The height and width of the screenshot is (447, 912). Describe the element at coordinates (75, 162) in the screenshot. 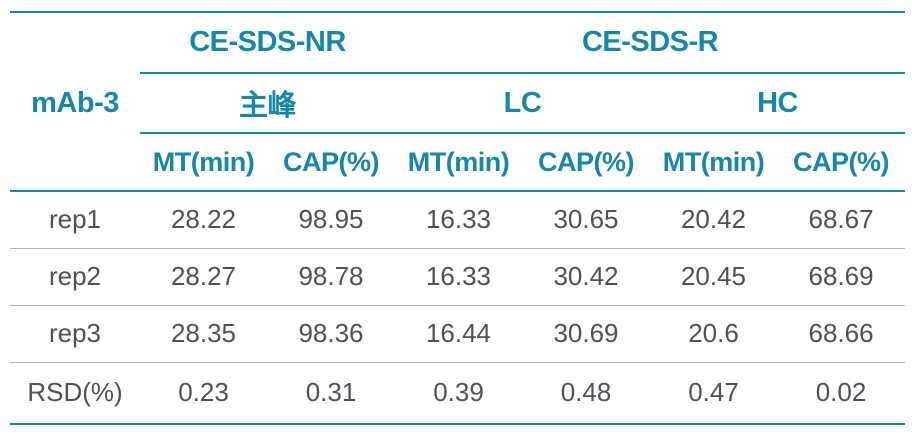

I see `column-header-empty` at that location.